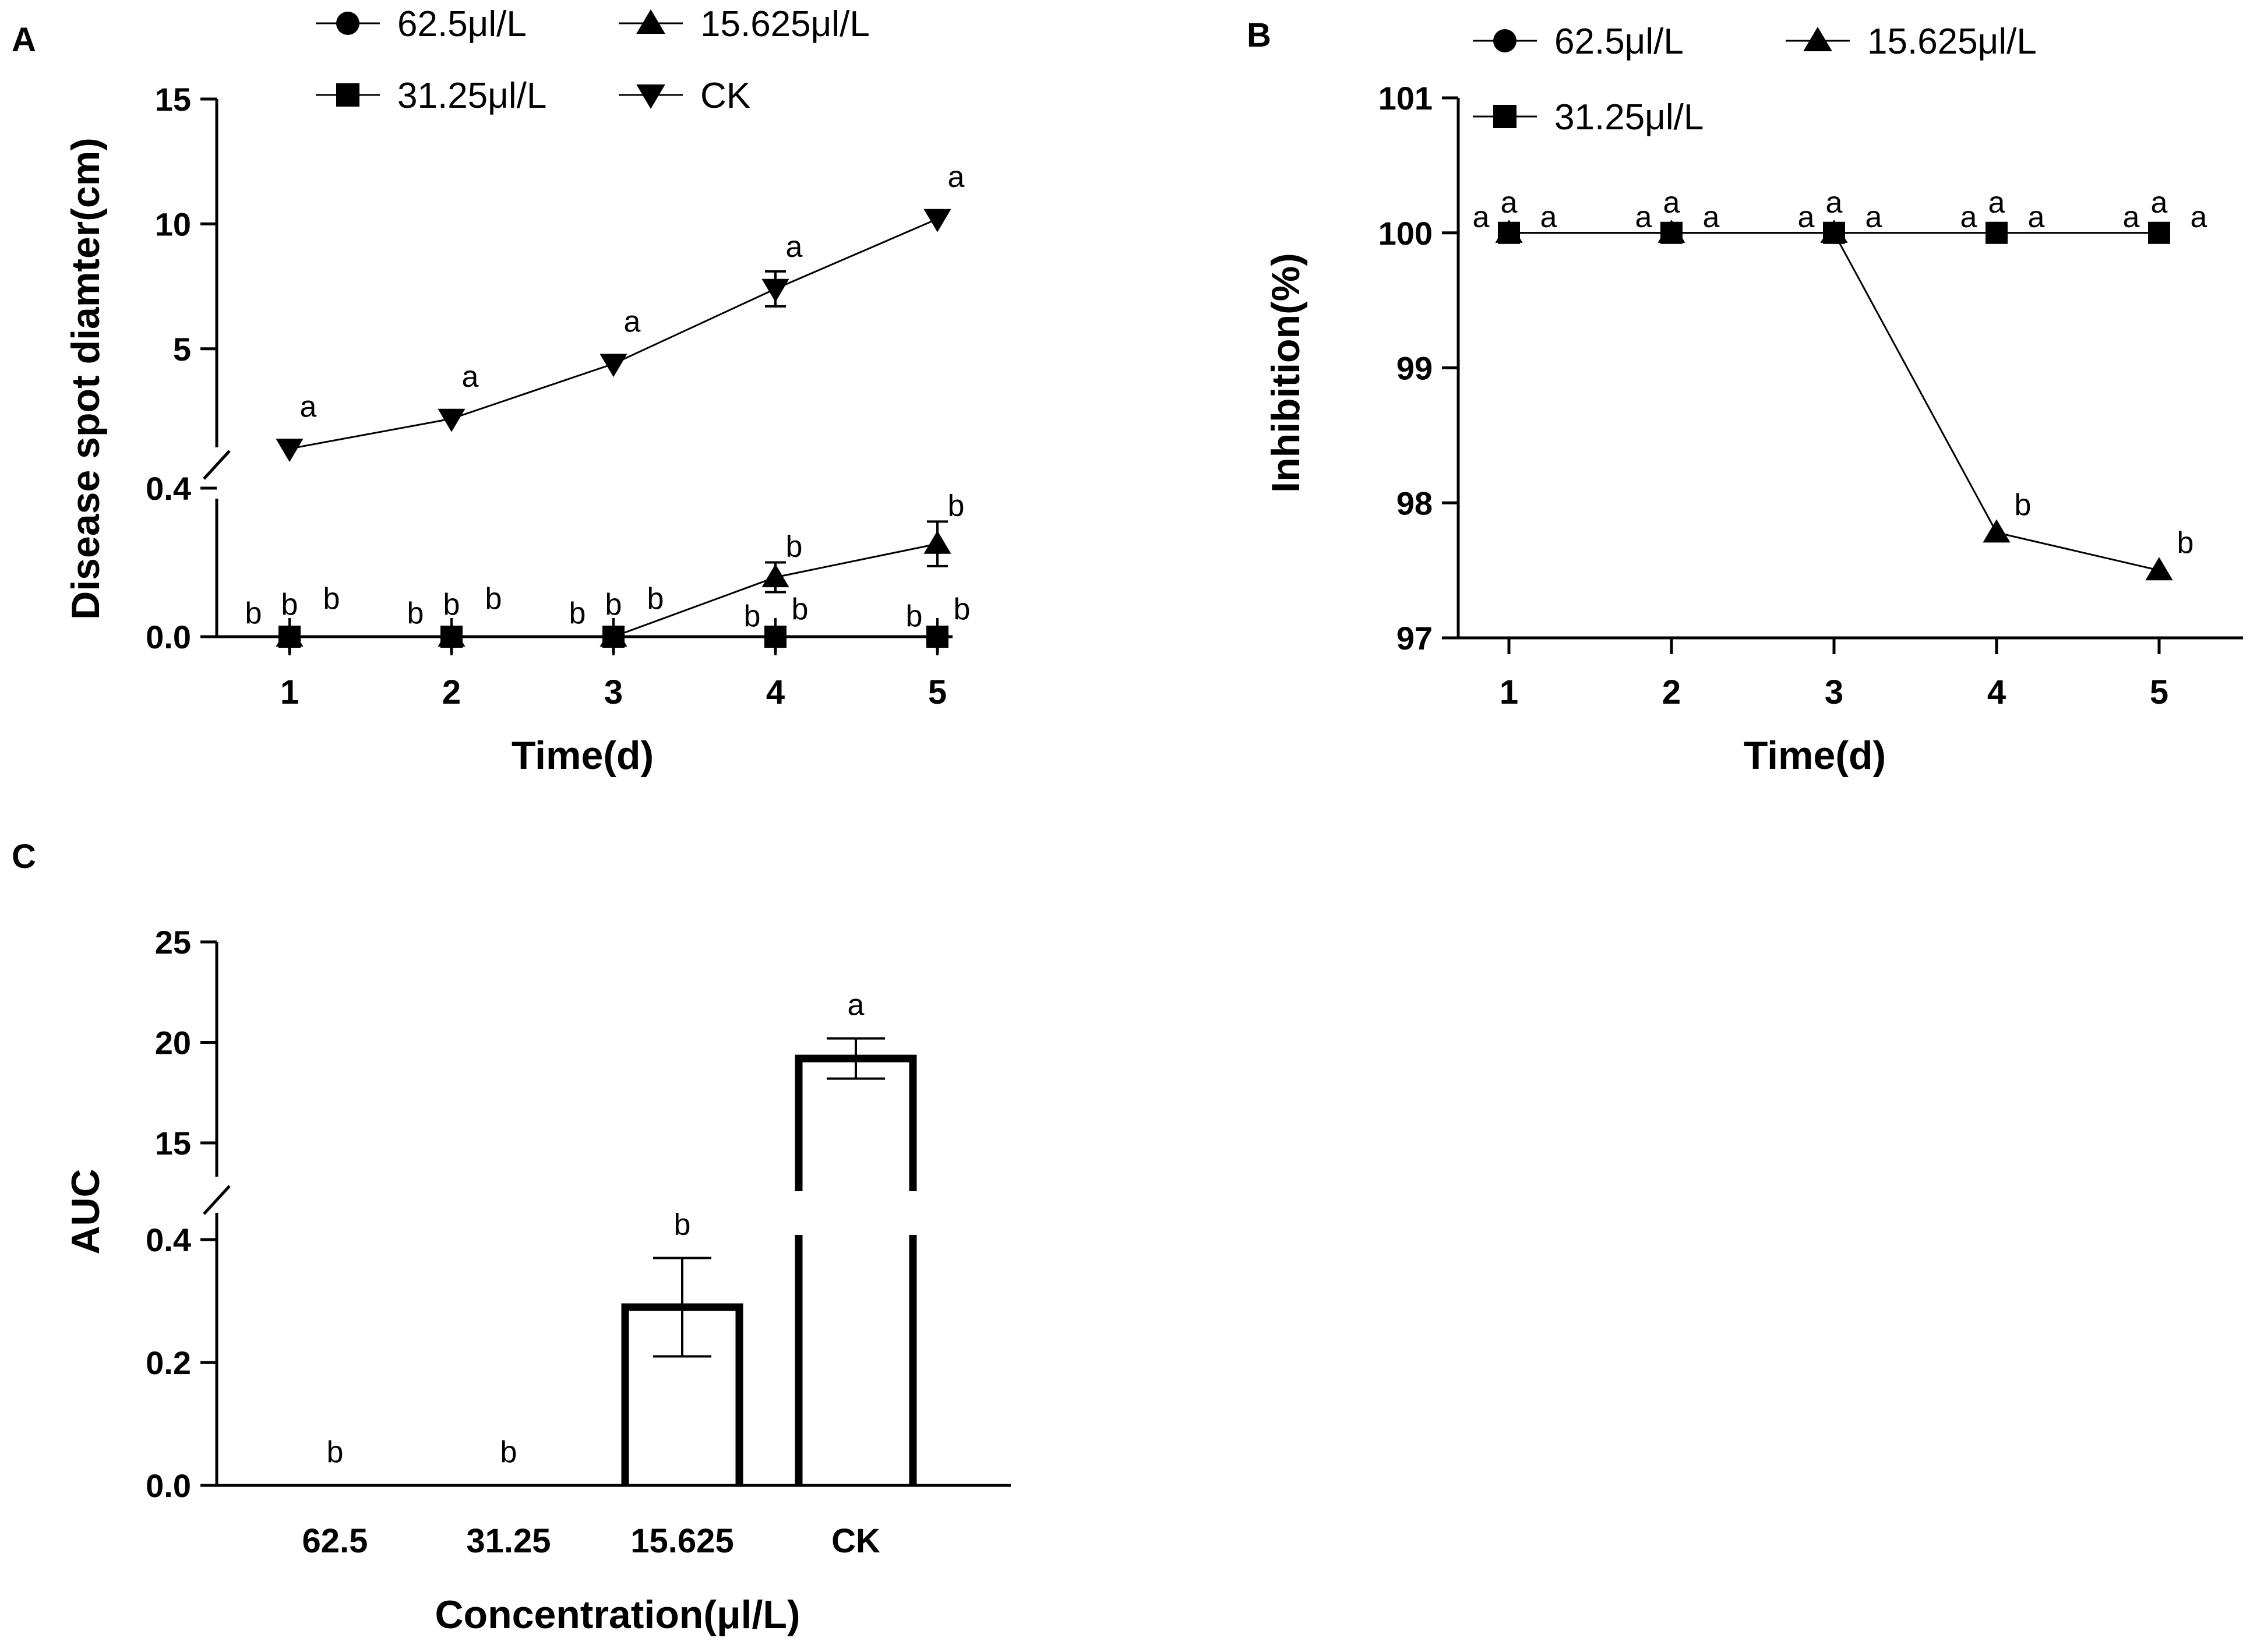 The height and width of the screenshot is (1652, 2250). What do you see at coordinates (508, 1541) in the screenshot?
I see `panel-c-x-tick-label-1: 31.25` at bounding box center [508, 1541].